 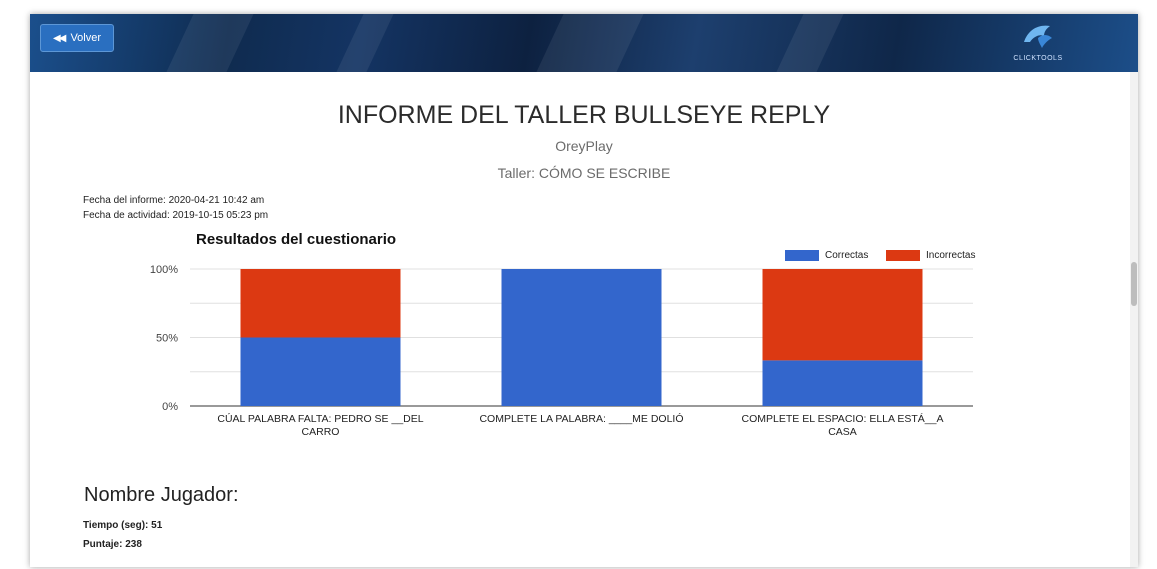 I want to click on y-tick-label: 100%, so click(x=164, y=270).